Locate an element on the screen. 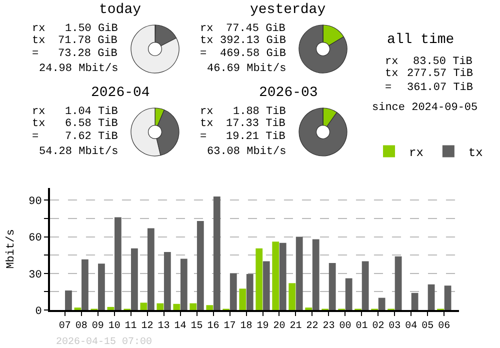 The width and height of the screenshot is (500, 348). text: 6.58 TiB is located at coordinates (91, 124).